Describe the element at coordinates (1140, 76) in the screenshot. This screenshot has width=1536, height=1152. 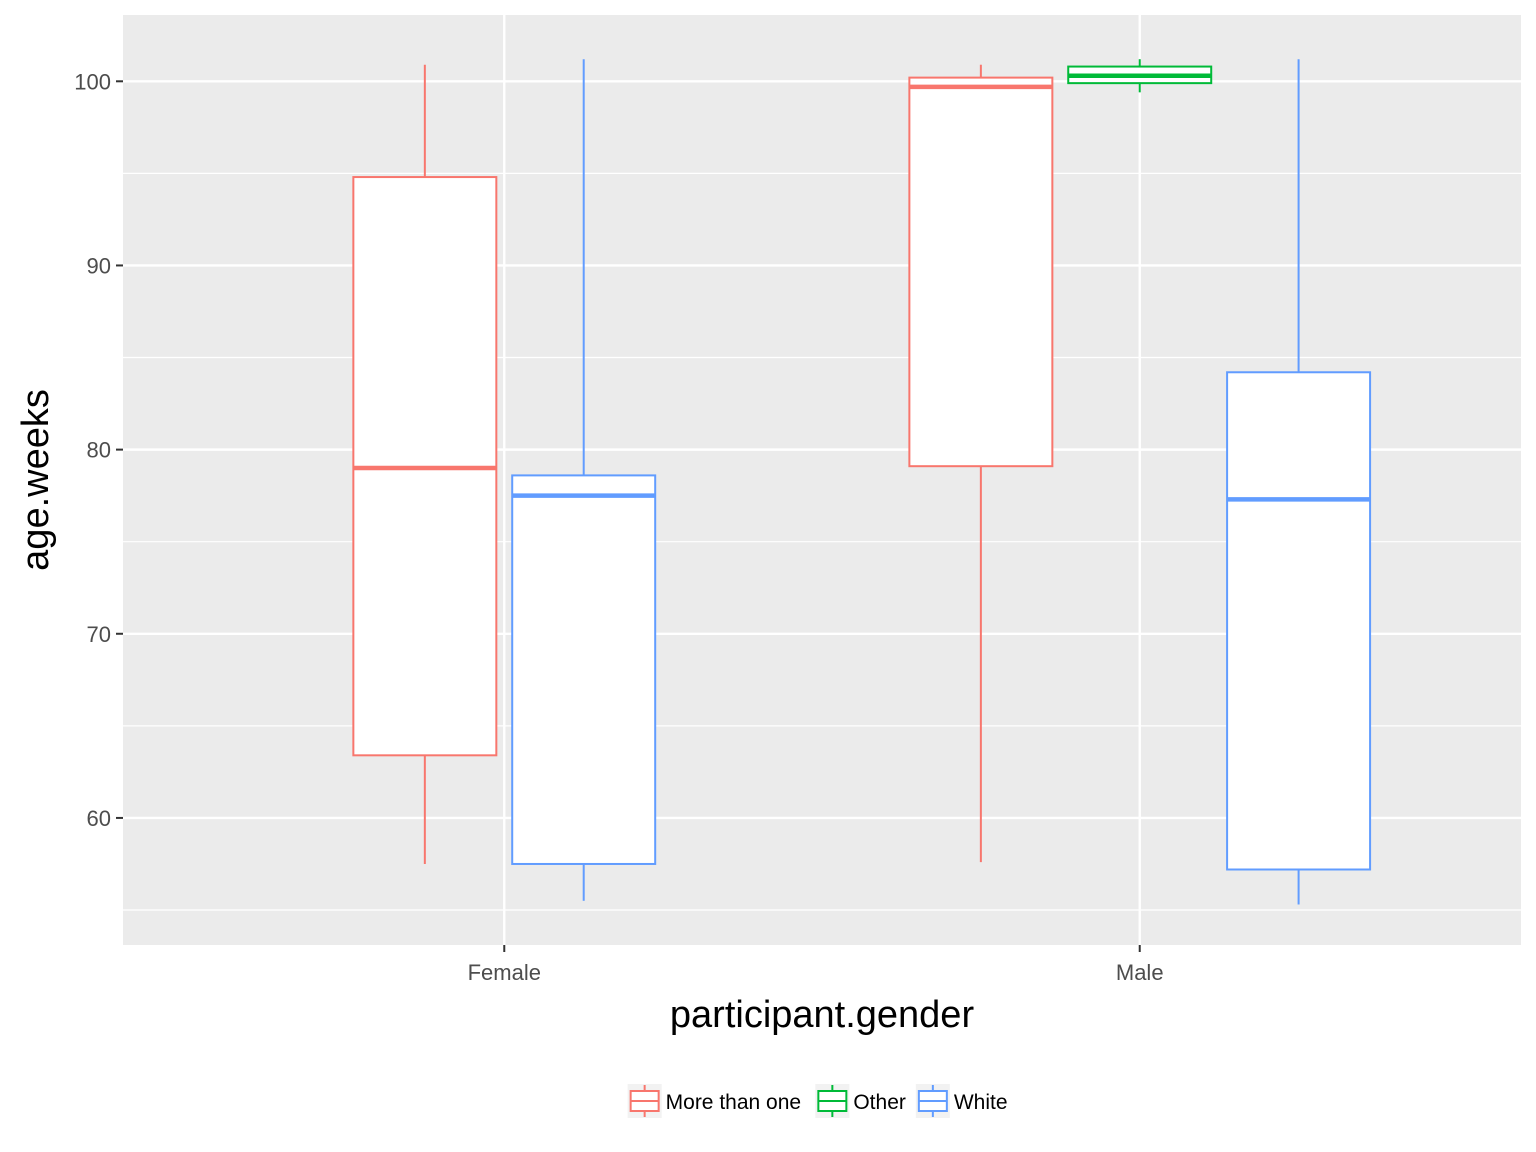
I see `box-other-male` at that location.